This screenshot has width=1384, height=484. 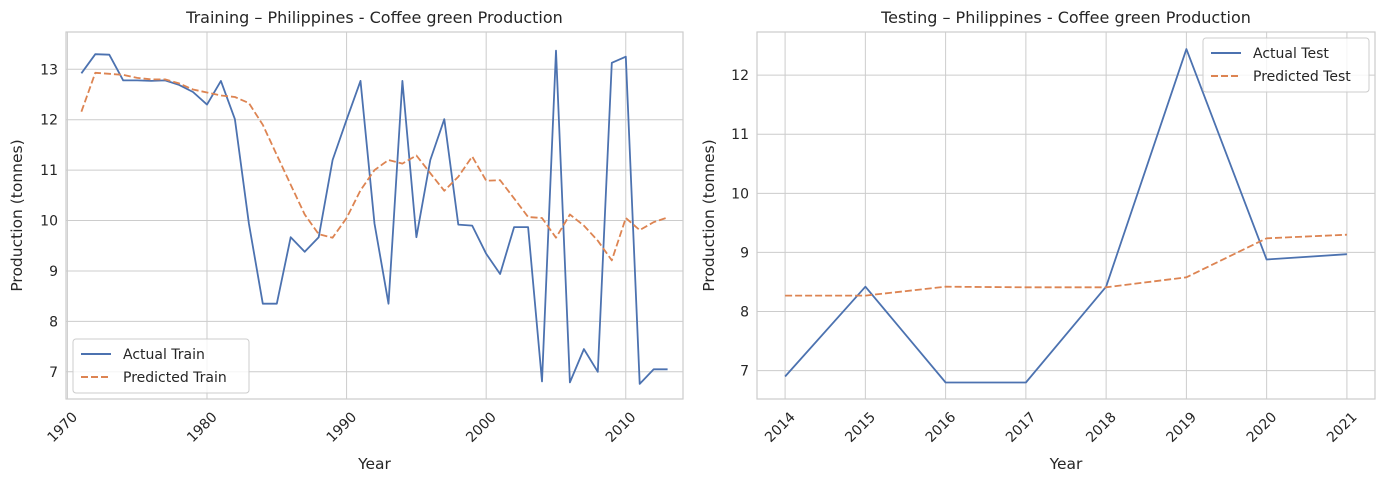 What do you see at coordinates (49, 121) in the screenshot?
I see `training-y-tick-label: 12` at bounding box center [49, 121].